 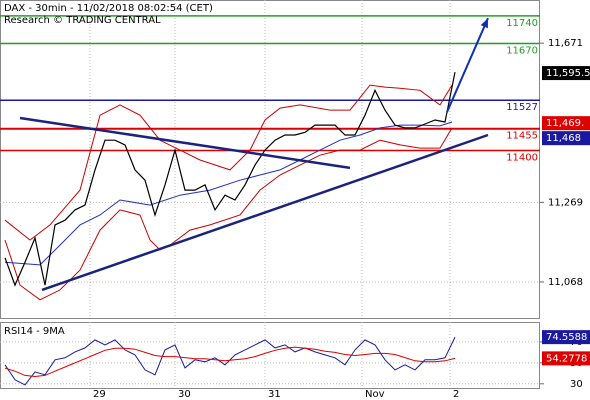 I want to click on x-tick-label: 30, so click(x=184, y=394).